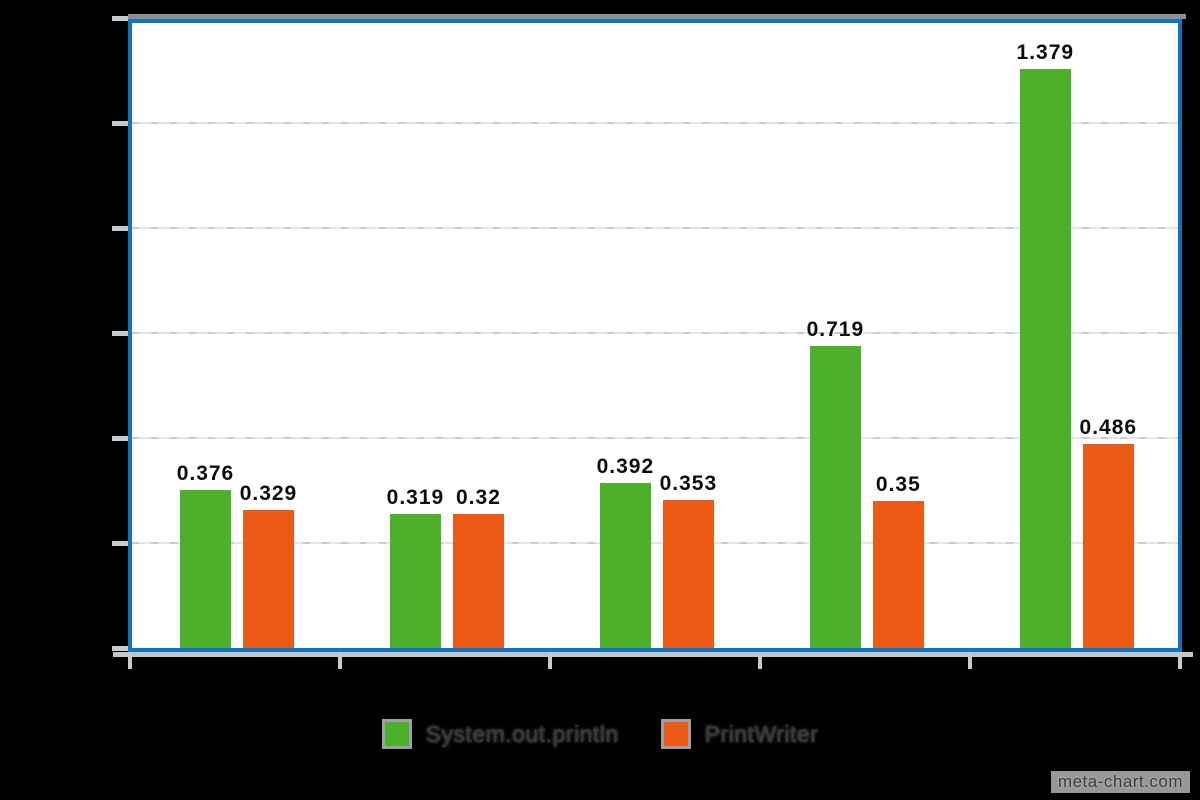 This screenshot has width=1200, height=800. What do you see at coordinates (478, 497) in the screenshot?
I see `bar-value-label: 0.32` at bounding box center [478, 497].